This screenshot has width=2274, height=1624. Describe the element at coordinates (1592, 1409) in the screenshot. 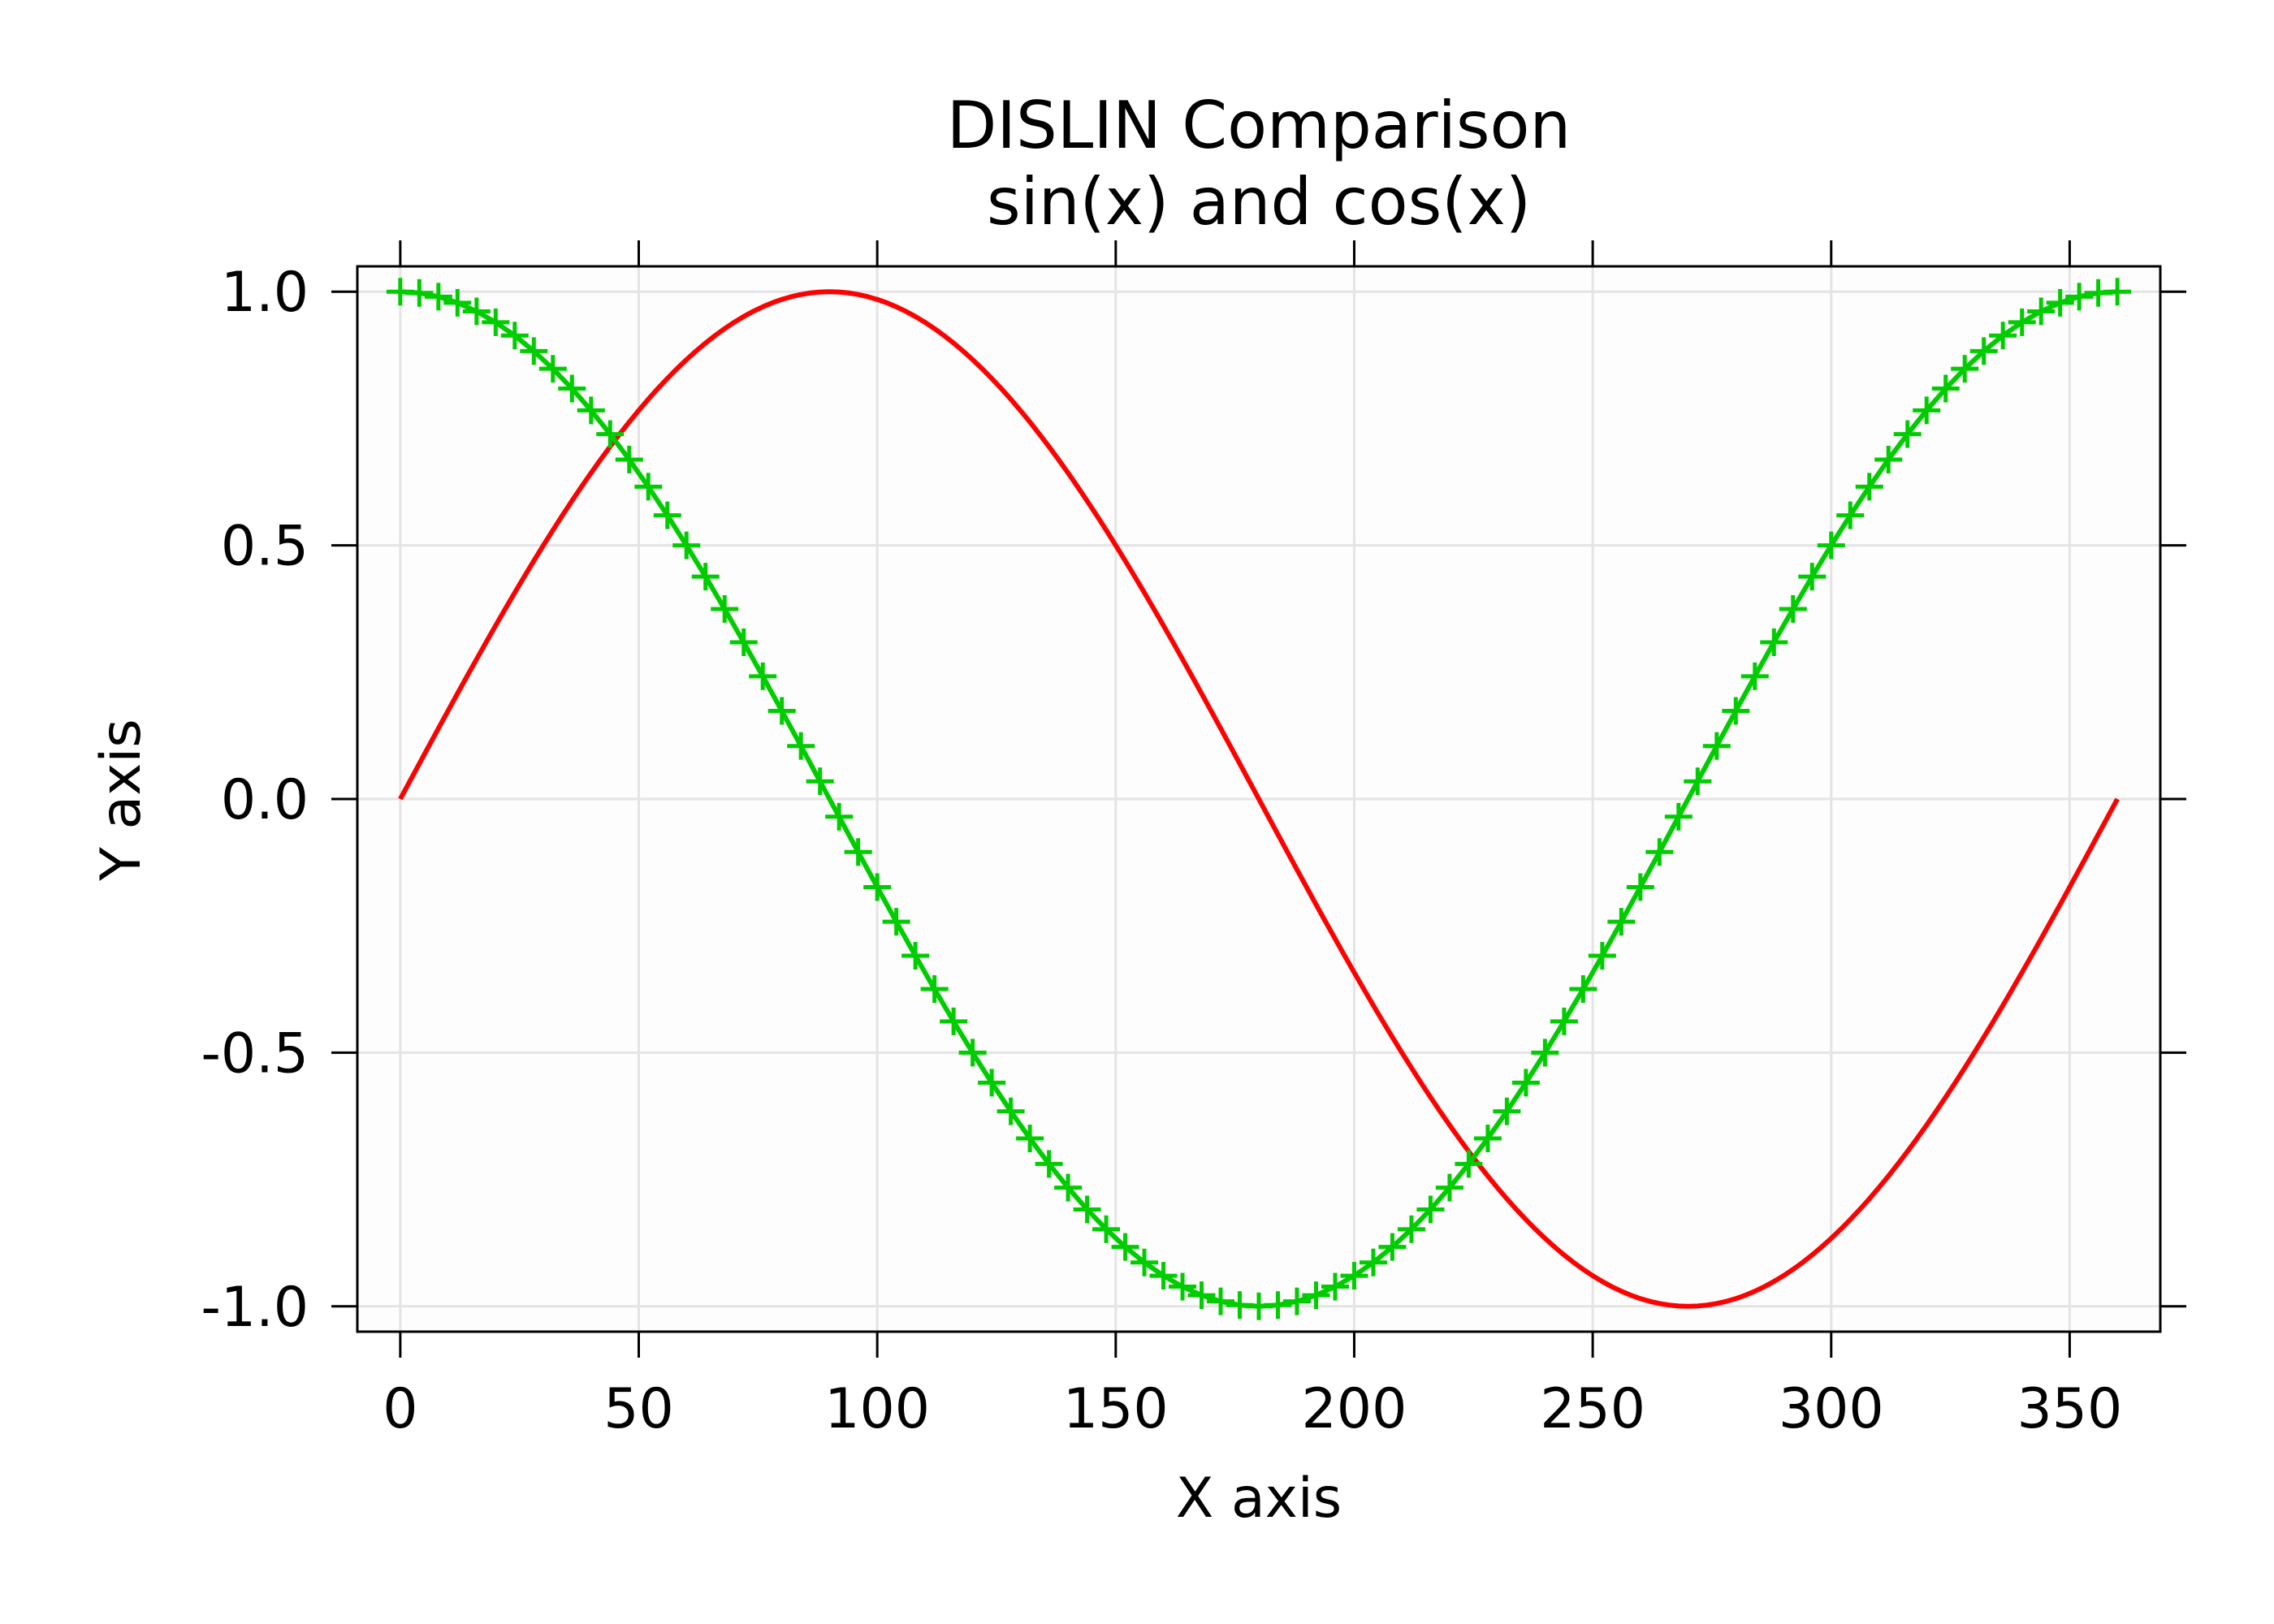

I see `x-tick-label: 250` at that location.